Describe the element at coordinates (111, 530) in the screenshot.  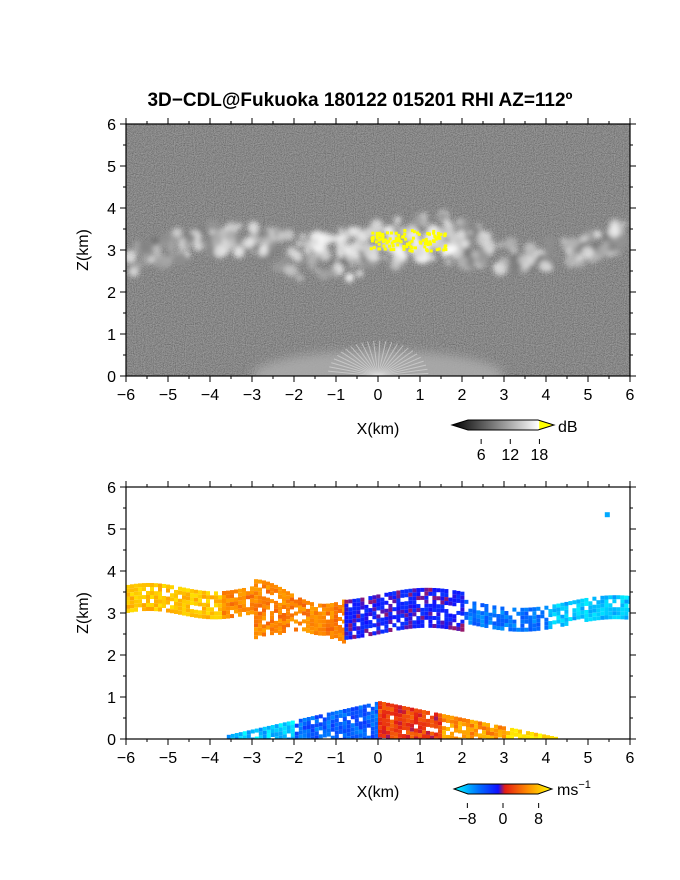
I see `y-tick-label: 5` at that location.